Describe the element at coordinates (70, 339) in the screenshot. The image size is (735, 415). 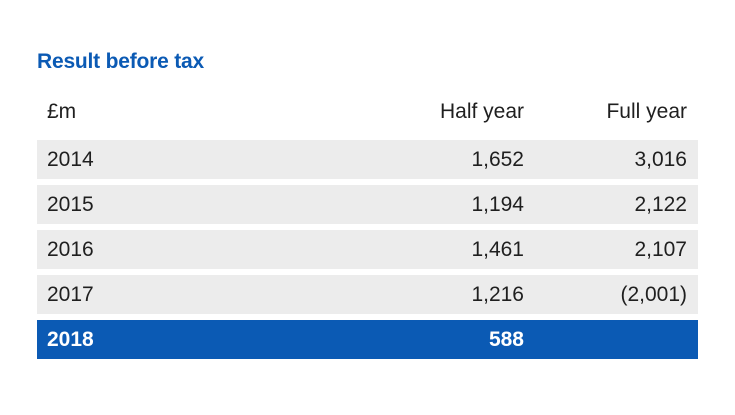
I see `row-year: 2018` at that location.